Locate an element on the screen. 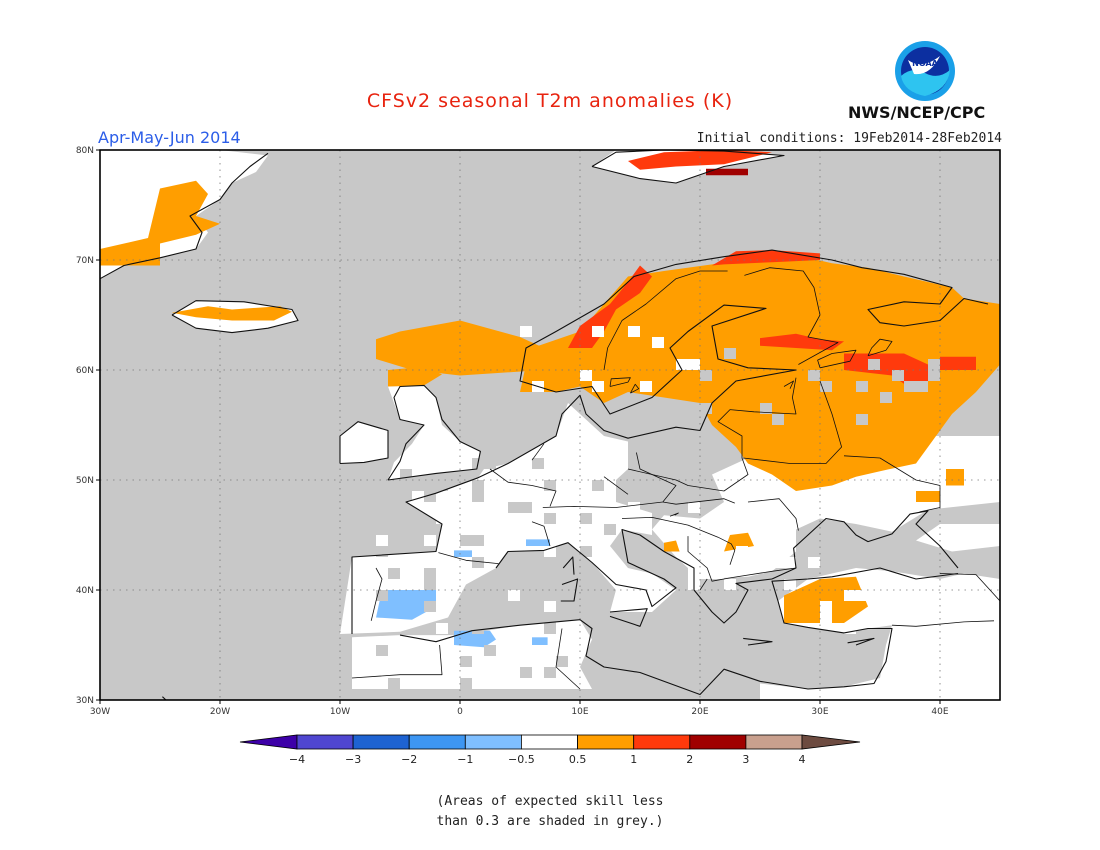 Image resolution: width=1100 pixels, height=850 pixels. lon-tick-label: 30W is located at coordinates (100, 712).